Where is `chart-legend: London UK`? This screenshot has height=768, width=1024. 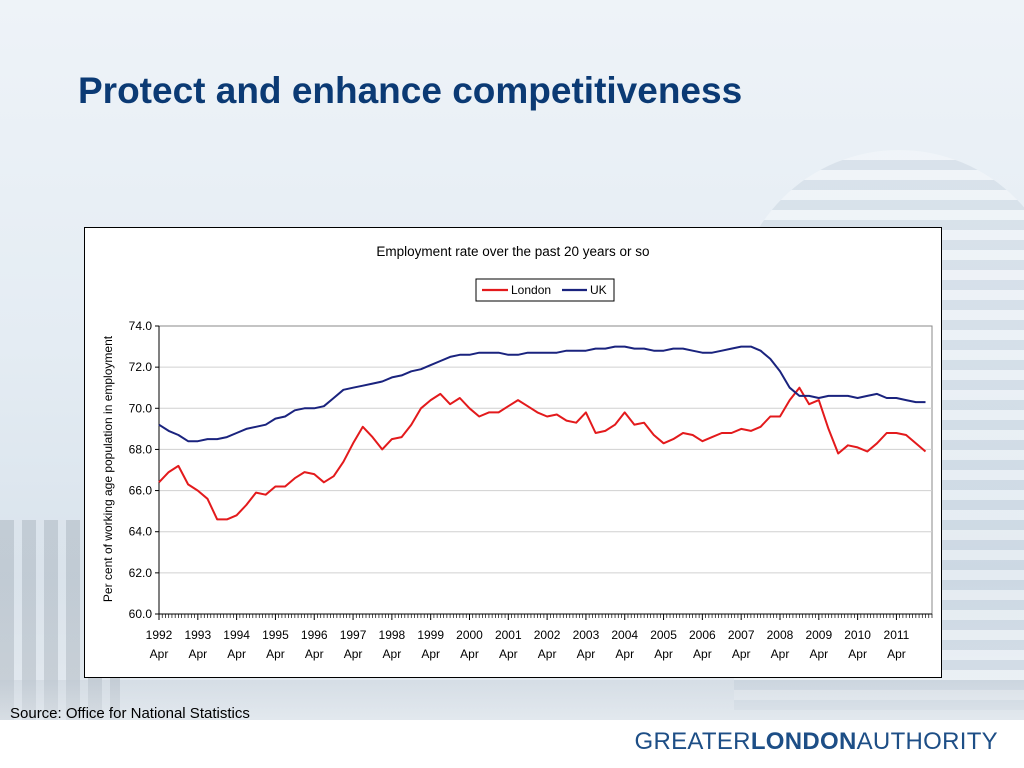
chart-legend: London UK is located at coordinates (545, 290).